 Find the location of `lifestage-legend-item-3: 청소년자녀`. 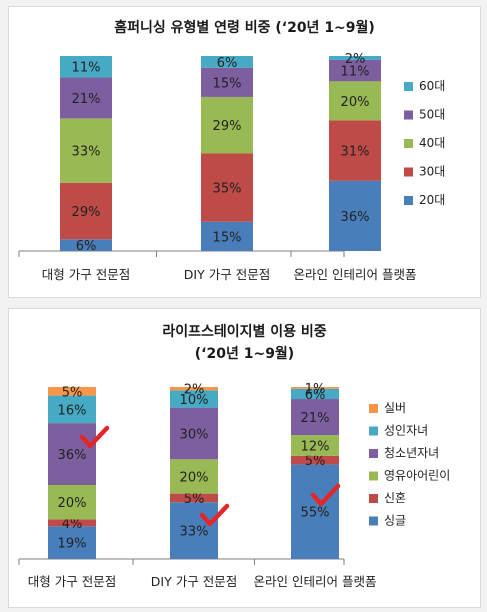

lifestage-legend-item-3: 청소년자녀 is located at coordinates (404, 453).